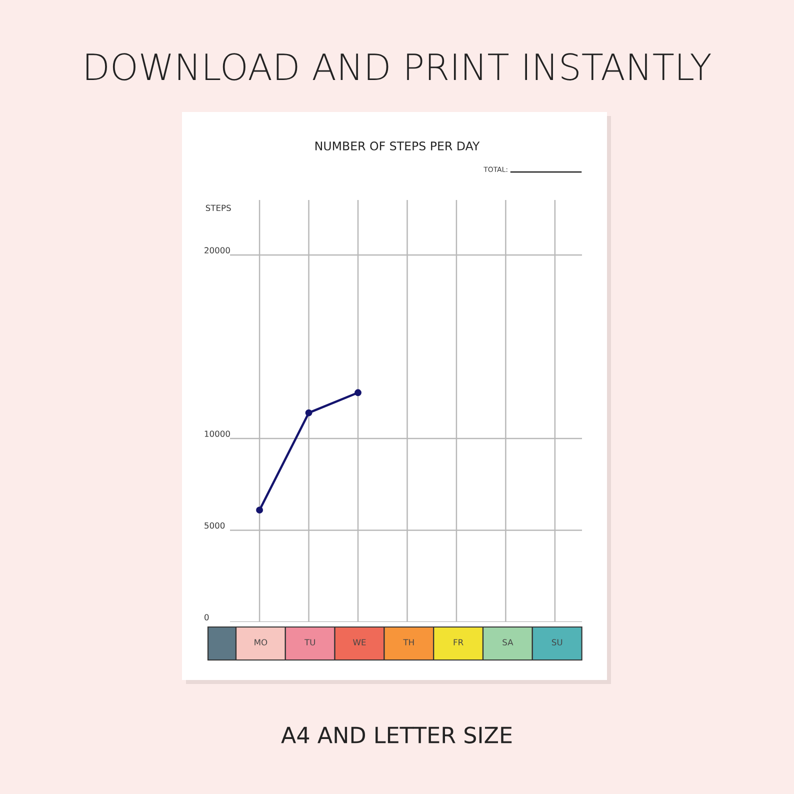 This screenshot has height=794, width=794. What do you see at coordinates (217, 250) in the screenshot?
I see `y-tick-label: 20000` at bounding box center [217, 250].